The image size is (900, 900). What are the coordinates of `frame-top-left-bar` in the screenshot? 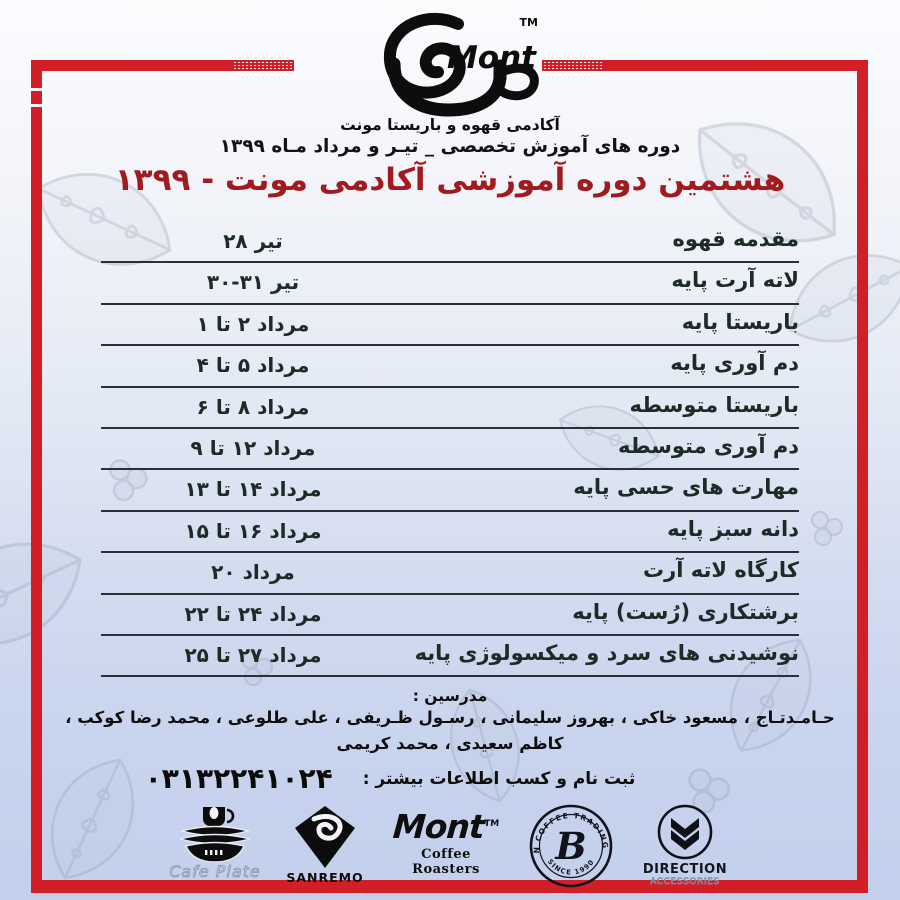 It's located at (131, 65).